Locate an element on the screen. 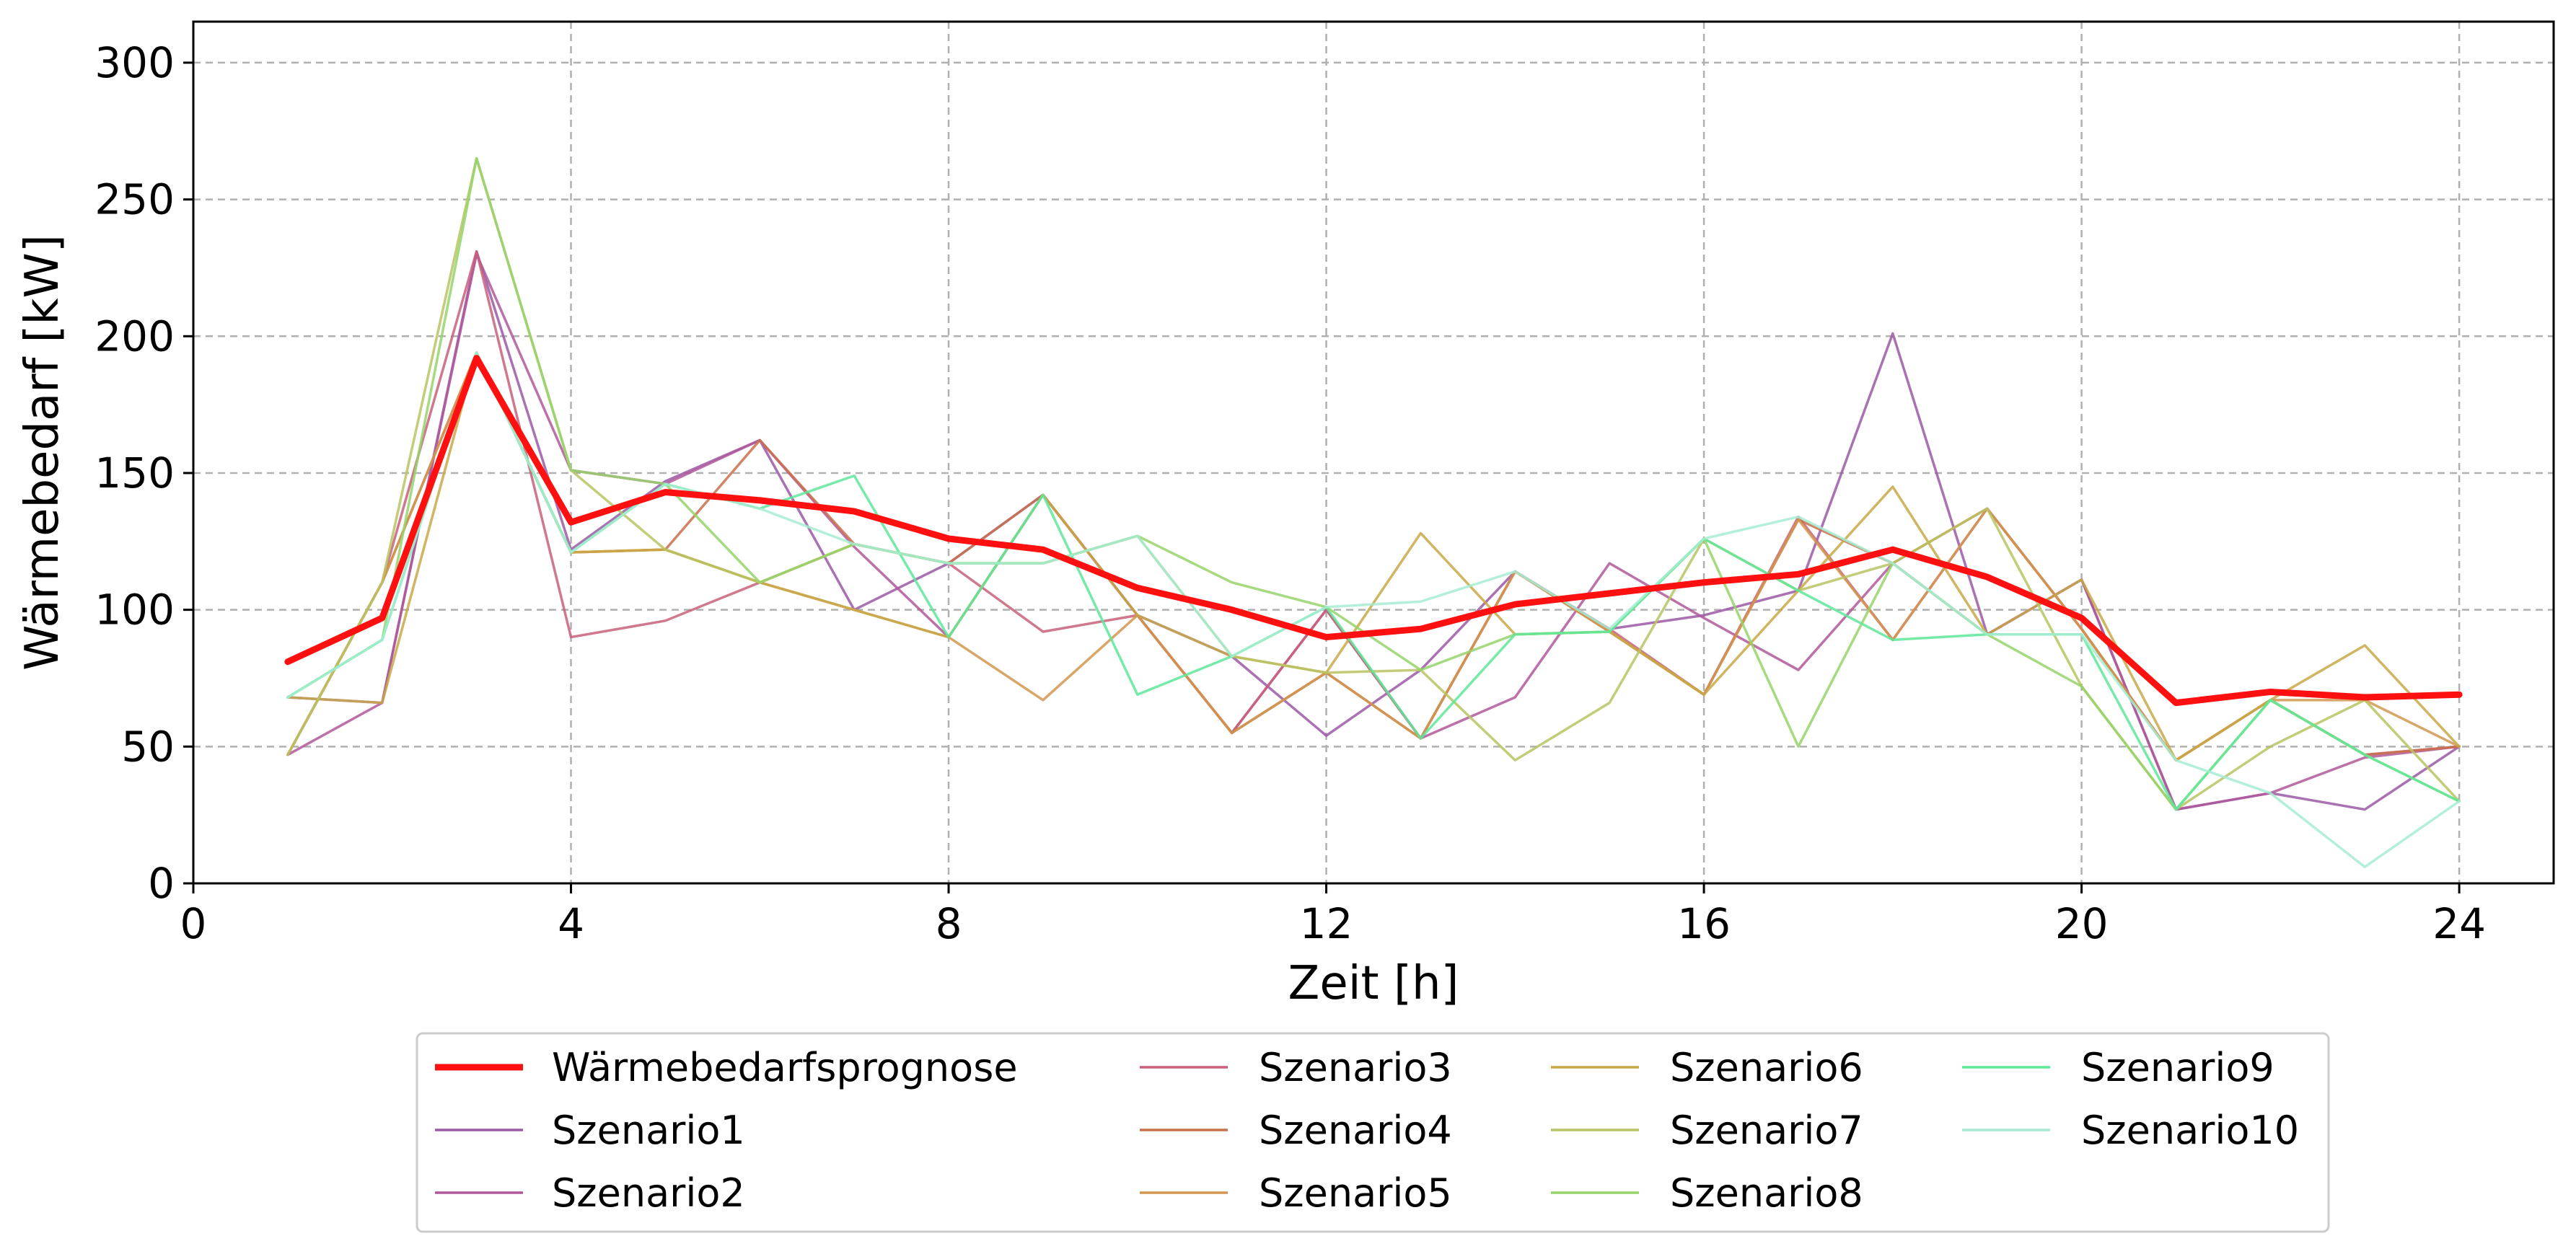 This screenshot has height=1254, width=2576. x-tick-label: 0 is located at coordinates (193, 923).